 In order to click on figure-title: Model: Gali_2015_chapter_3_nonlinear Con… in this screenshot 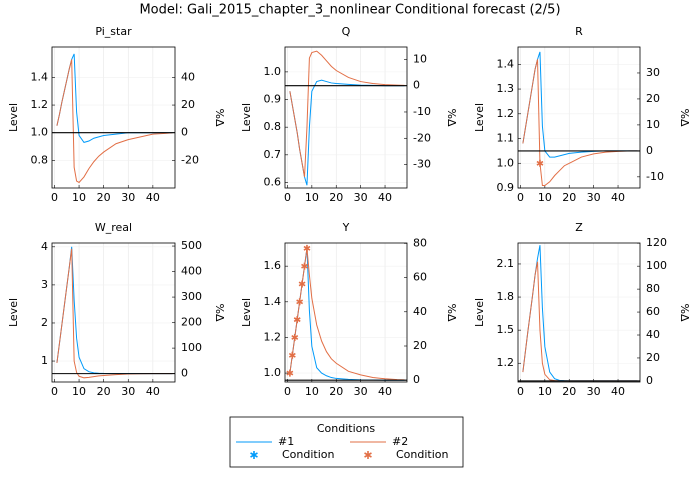, I will do `click(349, 10)`.